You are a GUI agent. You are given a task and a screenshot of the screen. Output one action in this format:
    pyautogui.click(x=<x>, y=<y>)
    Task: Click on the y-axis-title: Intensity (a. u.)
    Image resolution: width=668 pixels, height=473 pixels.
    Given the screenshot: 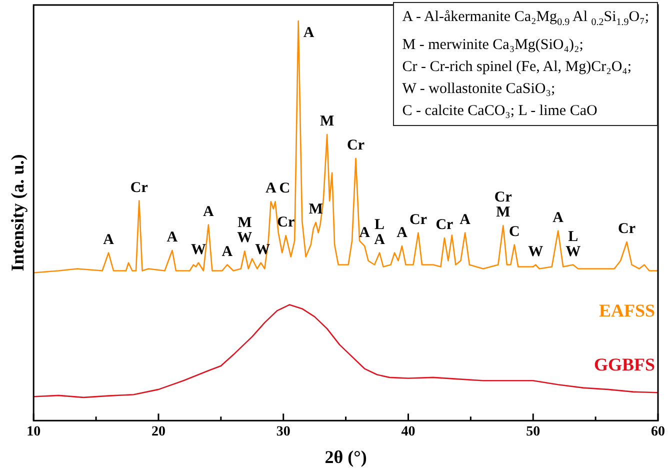 What is the action you would take?
    pyautogui.click(x=17, y=213)
    